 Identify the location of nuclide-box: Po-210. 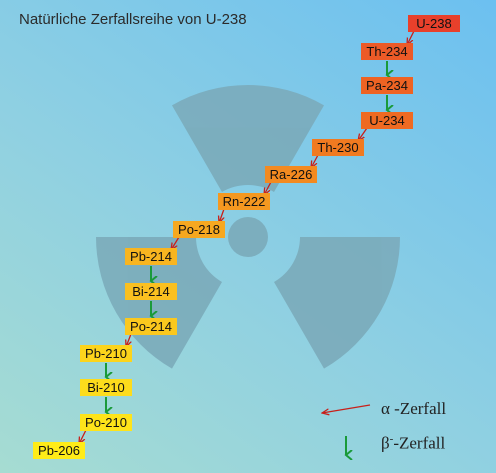
(106, 422).